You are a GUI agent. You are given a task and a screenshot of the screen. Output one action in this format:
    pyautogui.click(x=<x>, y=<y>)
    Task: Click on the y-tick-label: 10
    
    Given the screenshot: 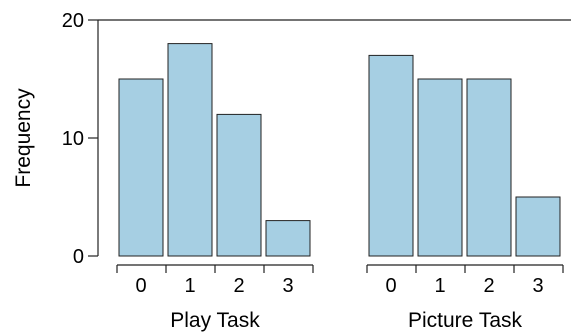 What is the action you would take?
    pyautogui.click(x=73, y=139)
    